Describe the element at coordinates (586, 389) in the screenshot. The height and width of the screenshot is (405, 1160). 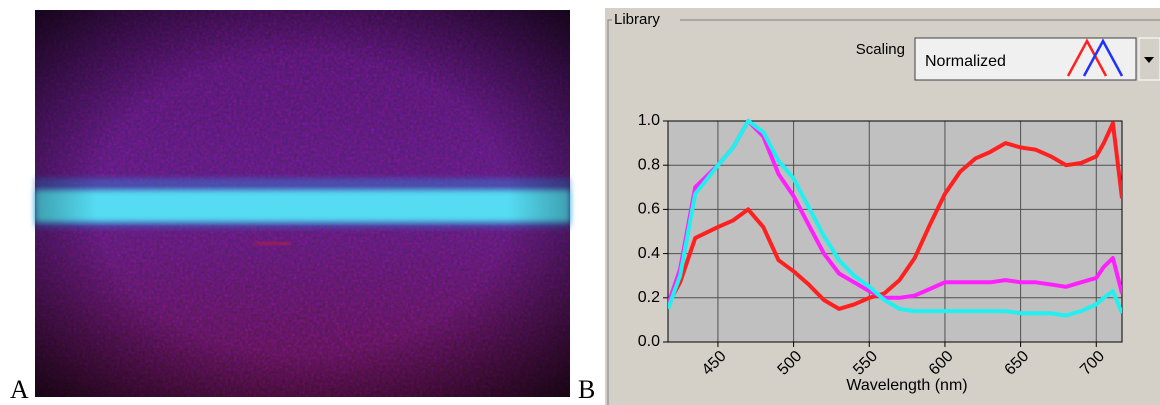
I see `panel-label: B` at that location.